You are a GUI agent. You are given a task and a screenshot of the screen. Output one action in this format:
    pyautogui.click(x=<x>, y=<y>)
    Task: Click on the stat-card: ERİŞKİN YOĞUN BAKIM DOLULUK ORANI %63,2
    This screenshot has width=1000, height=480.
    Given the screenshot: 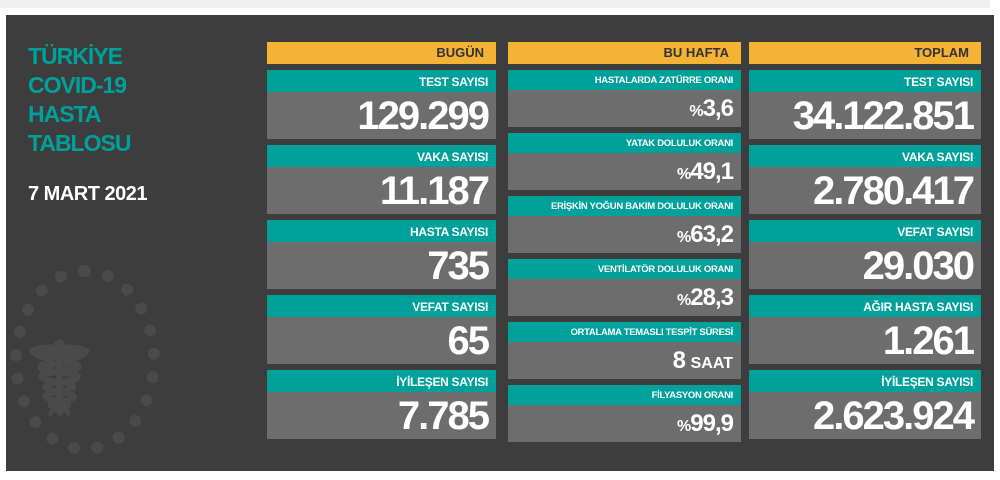 What is the action you would take?
    pyautogui.click(x=624, y=224)
    